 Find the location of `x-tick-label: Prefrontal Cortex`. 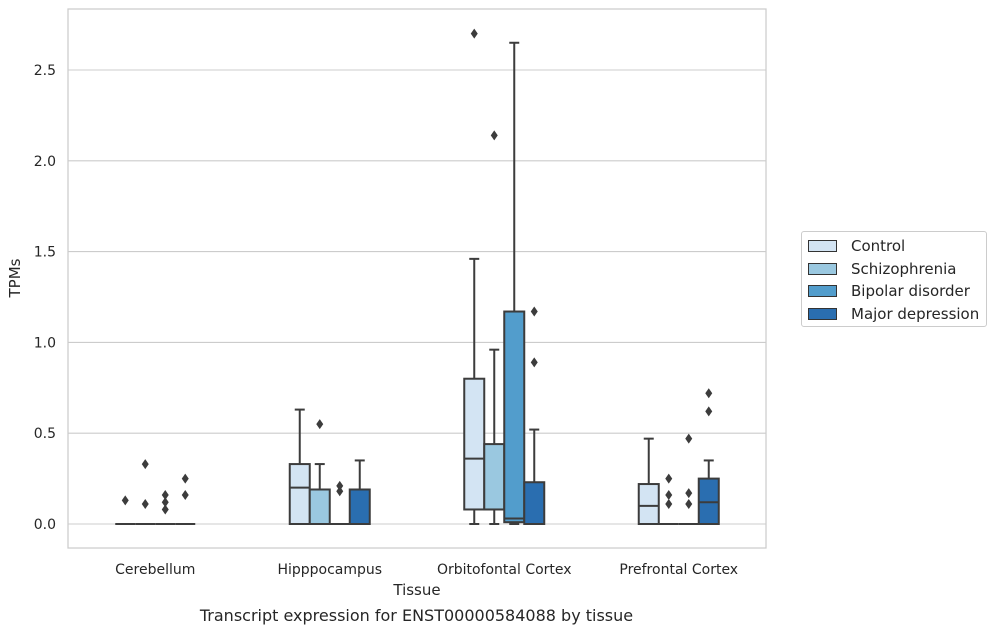

x-tick-label: Prefrontal Cortex is located at coordinates (678, 570).